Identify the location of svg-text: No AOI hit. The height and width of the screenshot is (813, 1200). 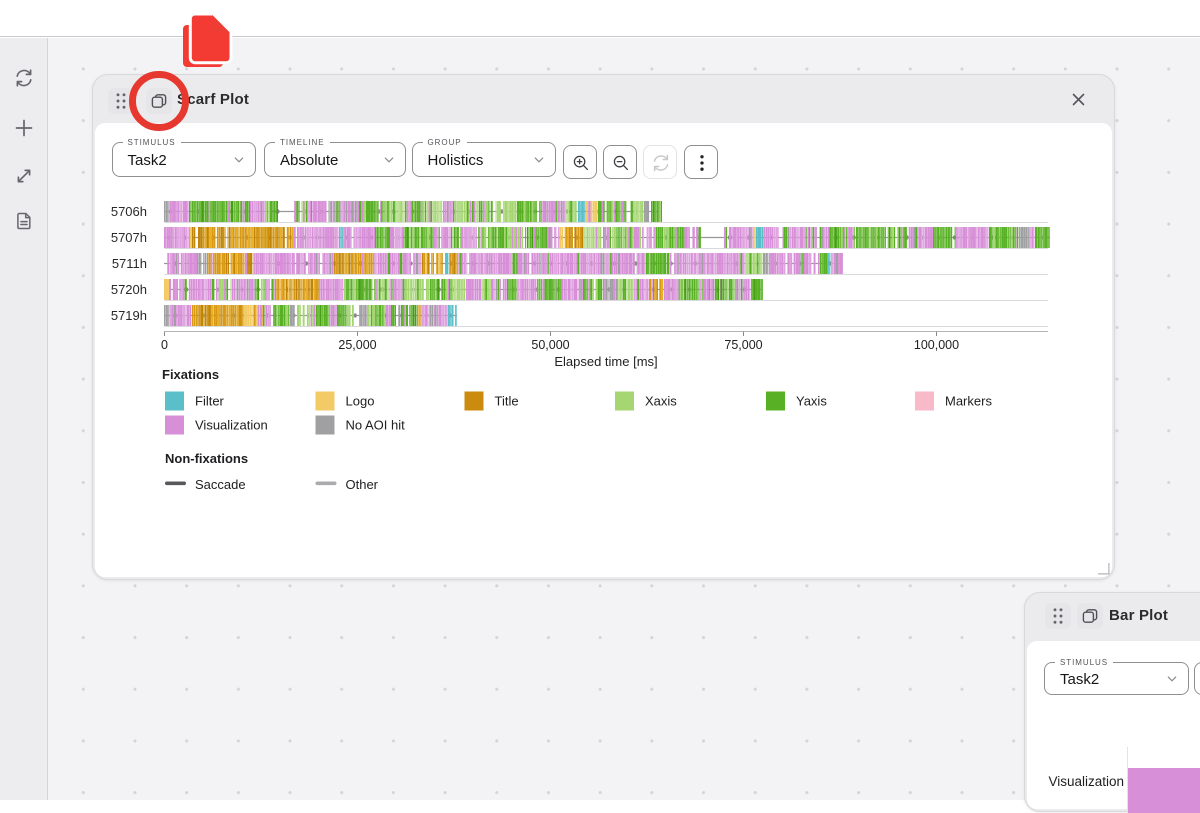
(376, 425).